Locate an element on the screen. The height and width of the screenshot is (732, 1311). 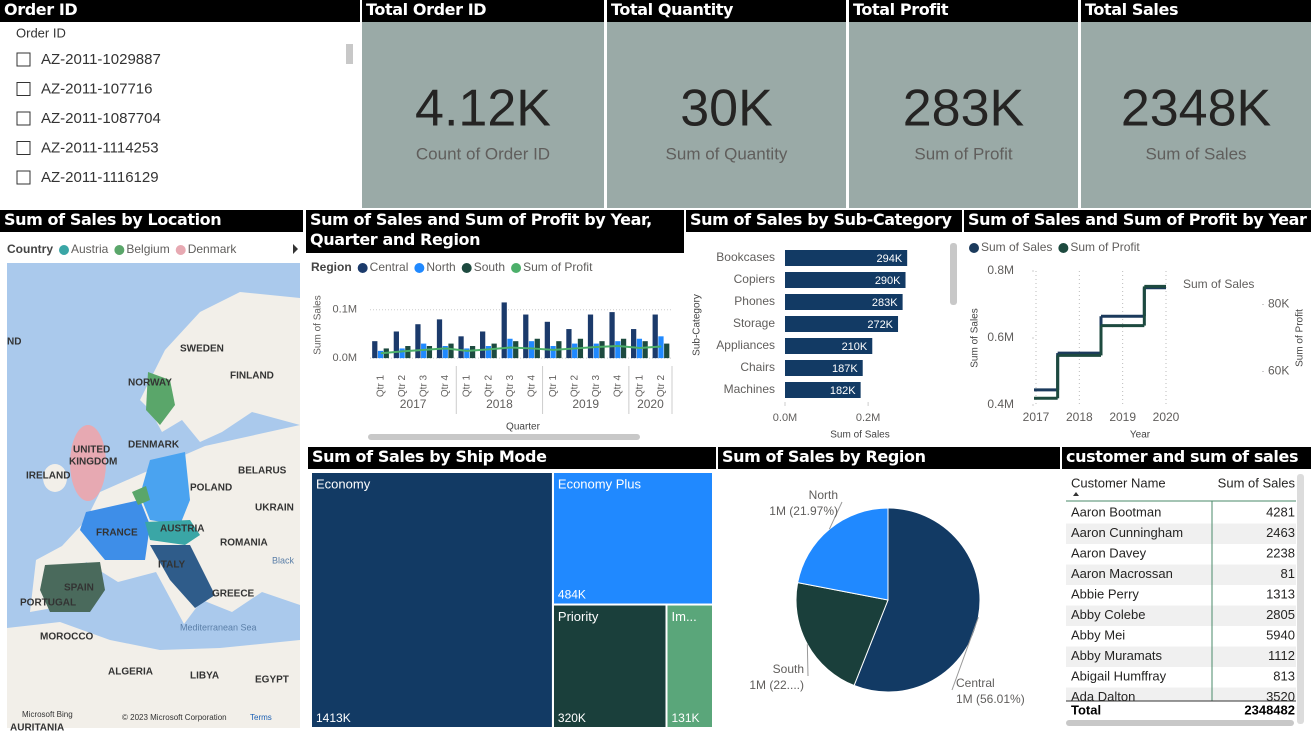
slicer-title: Order ID is located at coordinates (180, 11).